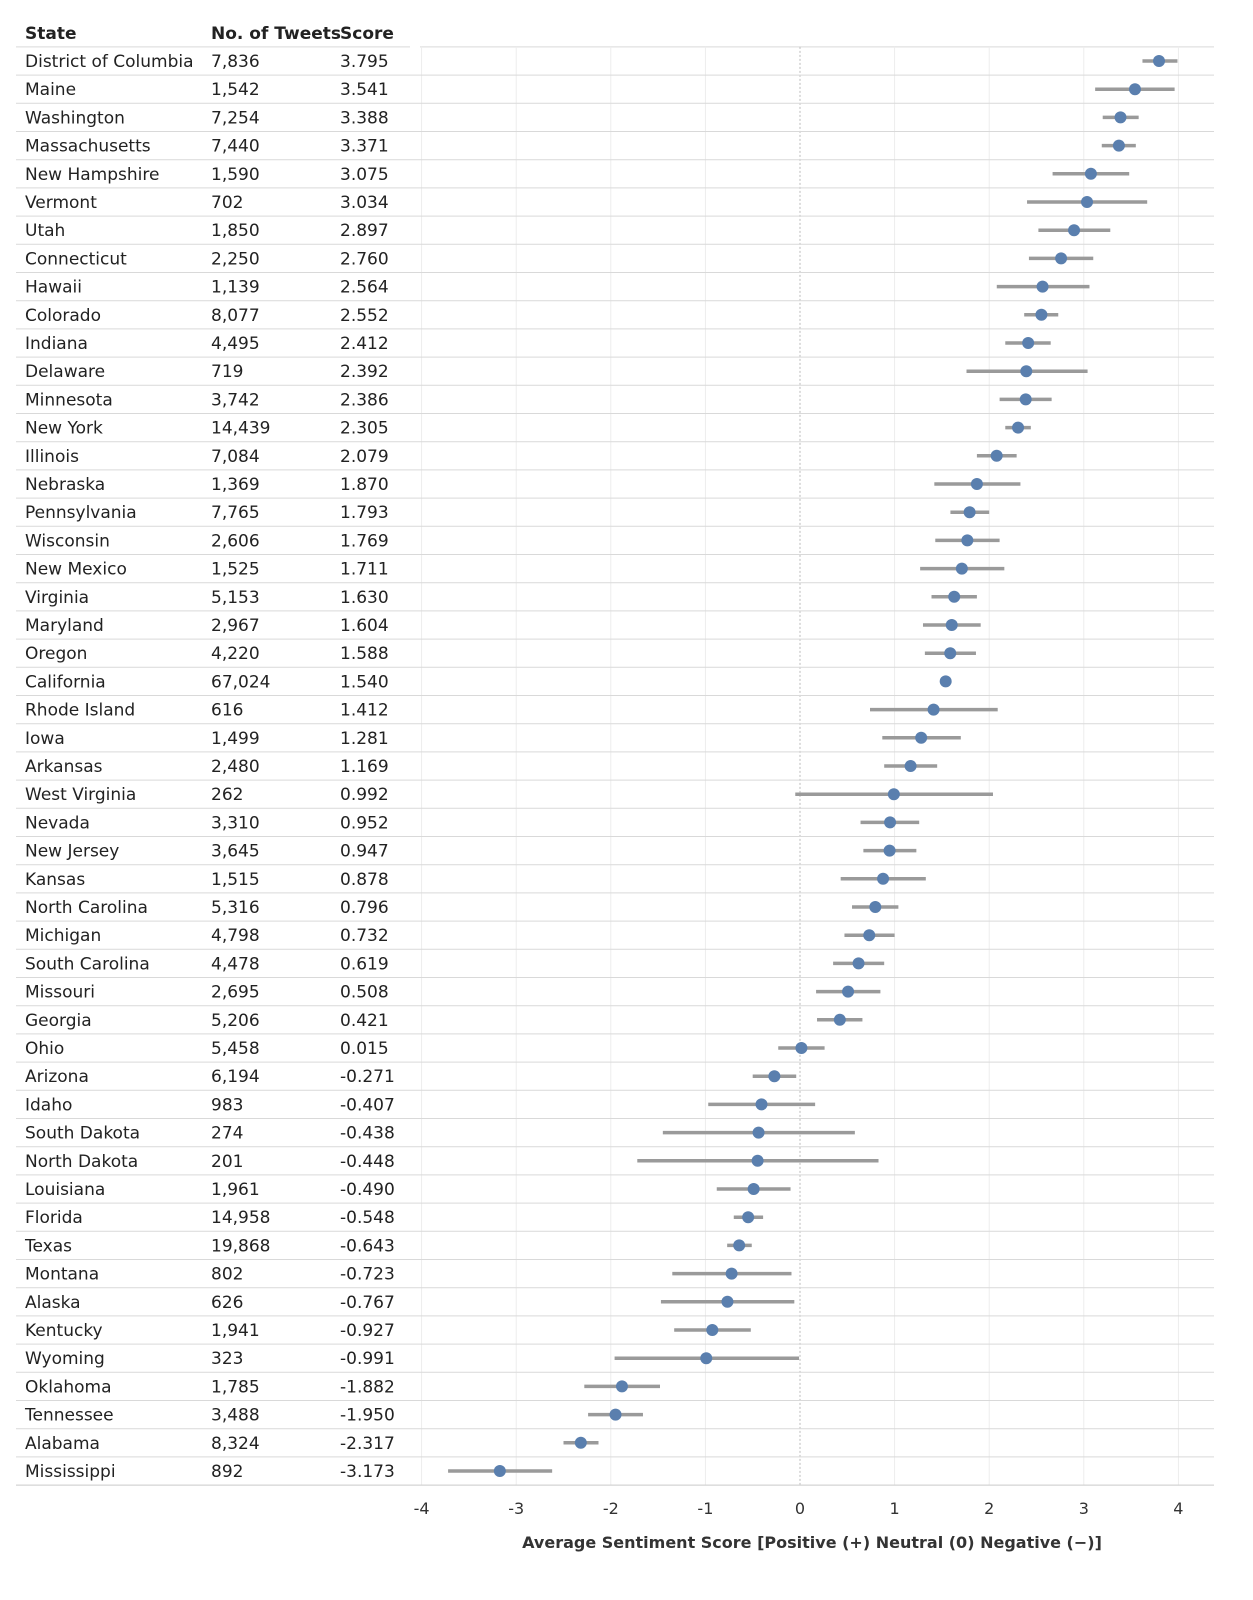 The image size is (1253, 1600). I want to click on tweet-count: 1,499, so click(235, 739).